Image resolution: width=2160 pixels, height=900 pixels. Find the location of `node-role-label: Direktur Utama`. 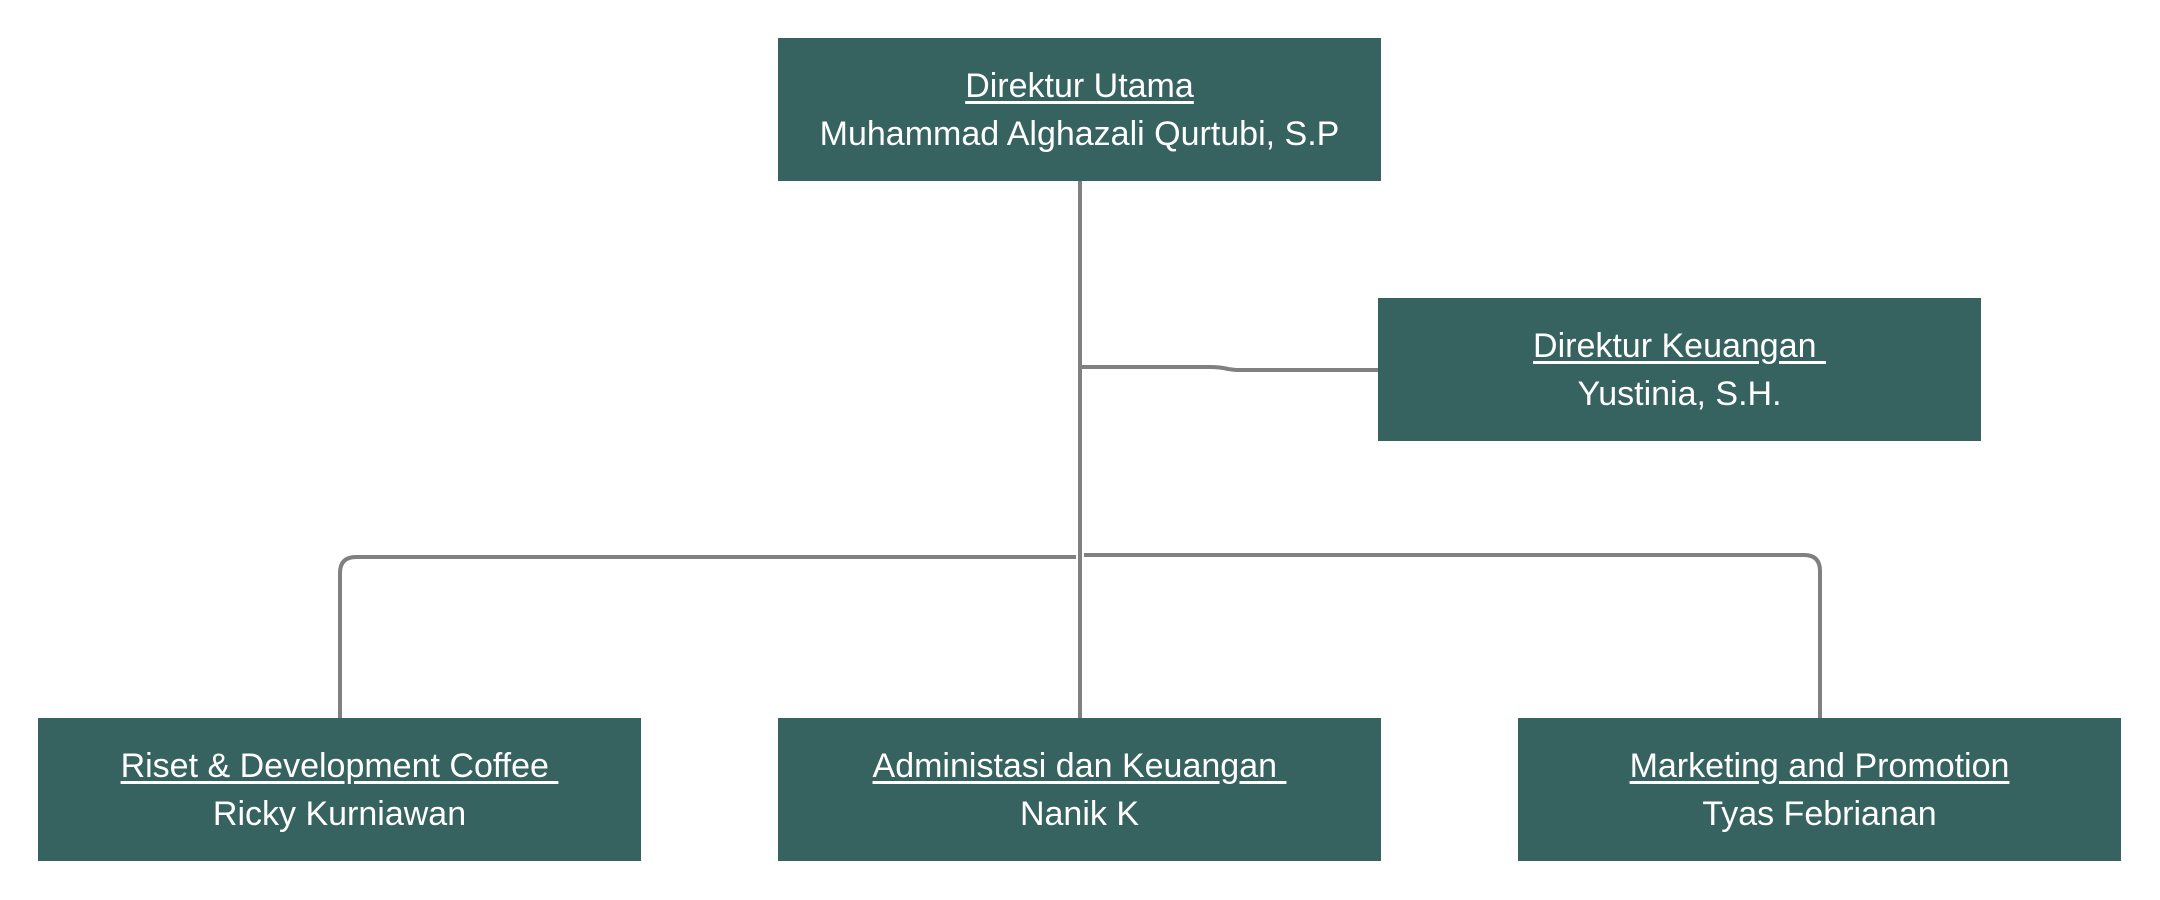

node-role-label: Direktur Utama is located at coordinates (1079, 85).